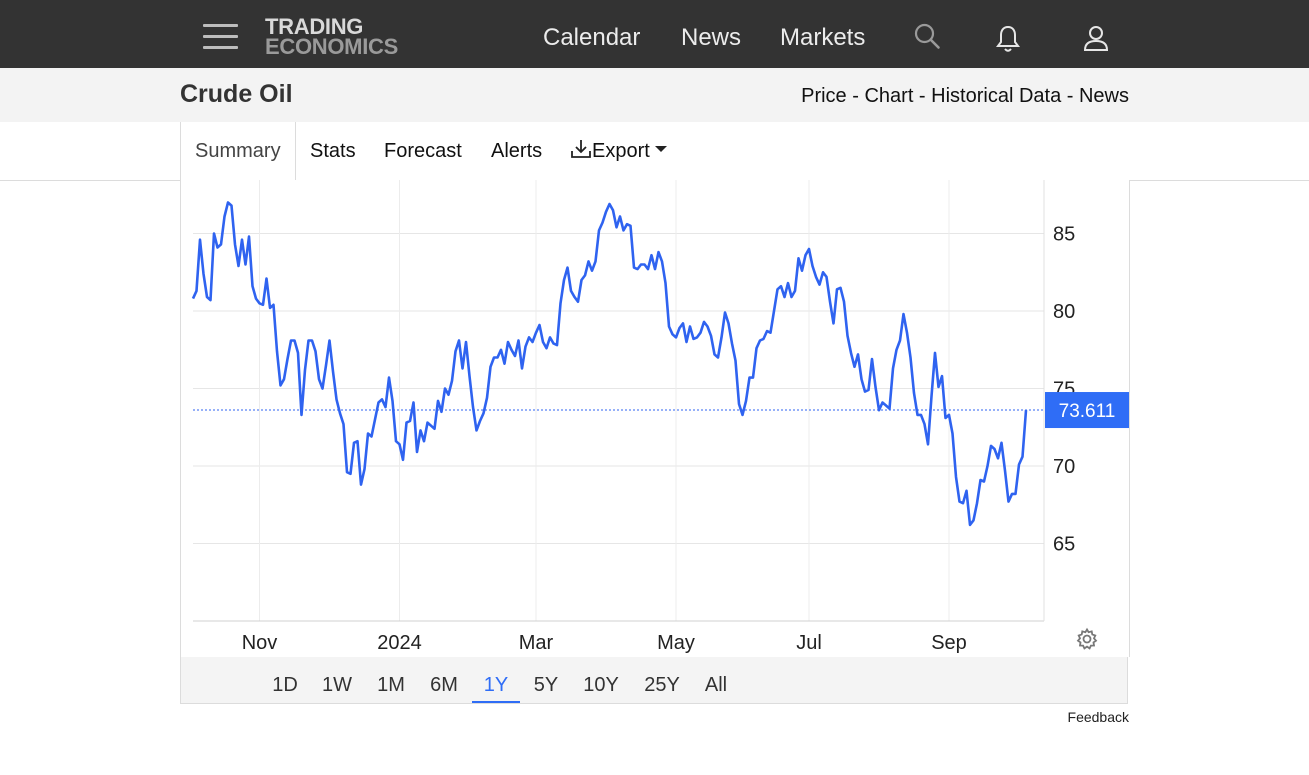  Describe the element at coordinates (260, 643) in the screenshot. I see `x-tick-label: Nov` at that location.